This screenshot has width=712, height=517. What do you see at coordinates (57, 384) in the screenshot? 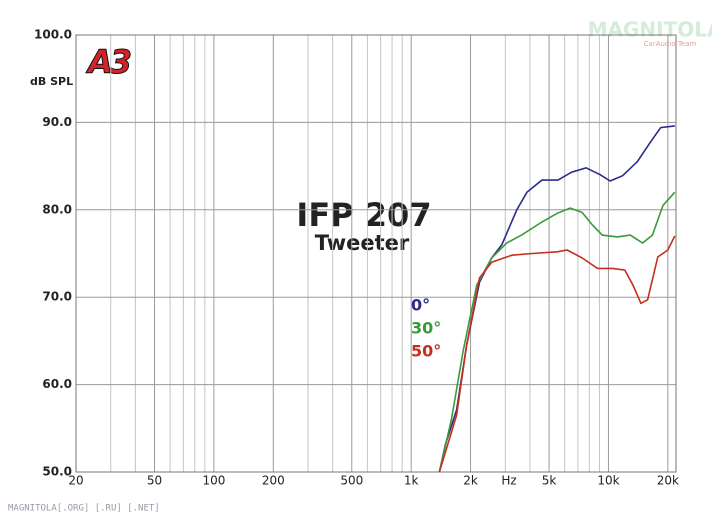
I see `y-tick-label: 60.0` at bounding box center [57, 384].